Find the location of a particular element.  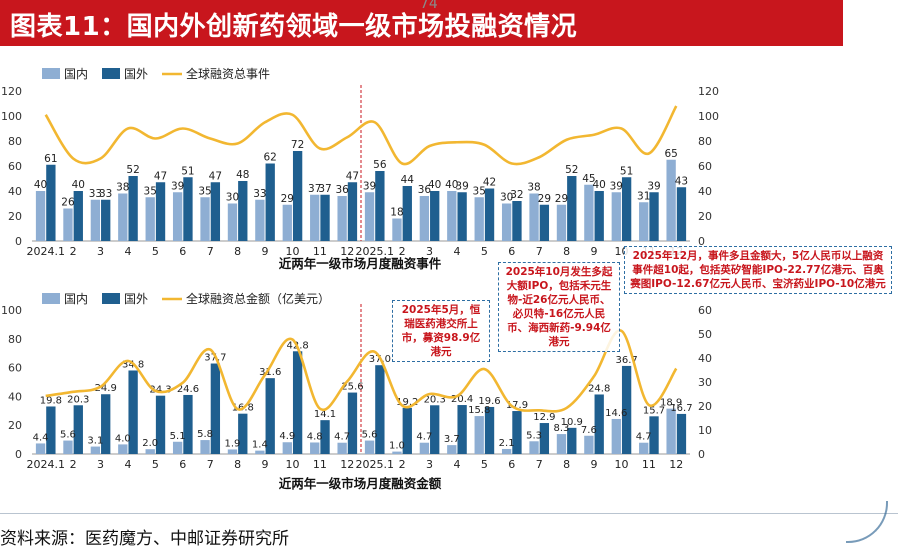

data-label-foreign: 10.9 is located at coordinates (572, 422).